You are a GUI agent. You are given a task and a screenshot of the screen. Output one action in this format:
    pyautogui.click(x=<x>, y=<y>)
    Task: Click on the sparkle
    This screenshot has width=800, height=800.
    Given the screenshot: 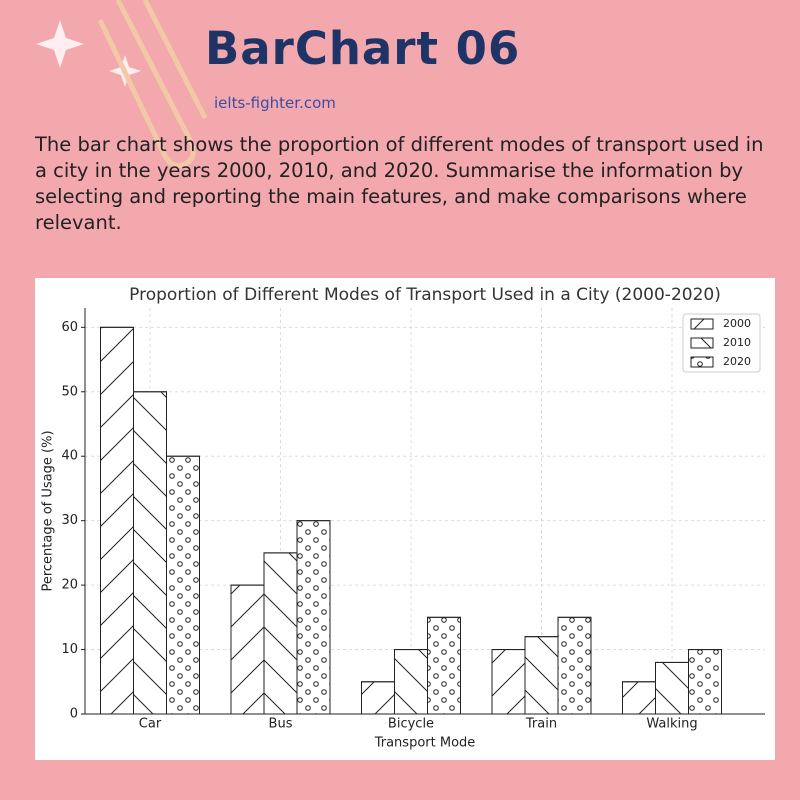 What is the action you would take?
    pyautogui.click(x=60, y=44)
    